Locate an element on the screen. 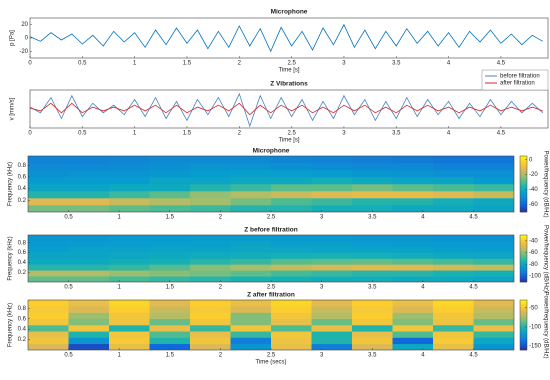  x-tick-label: 2.5 is located at coordinates (271, 218).